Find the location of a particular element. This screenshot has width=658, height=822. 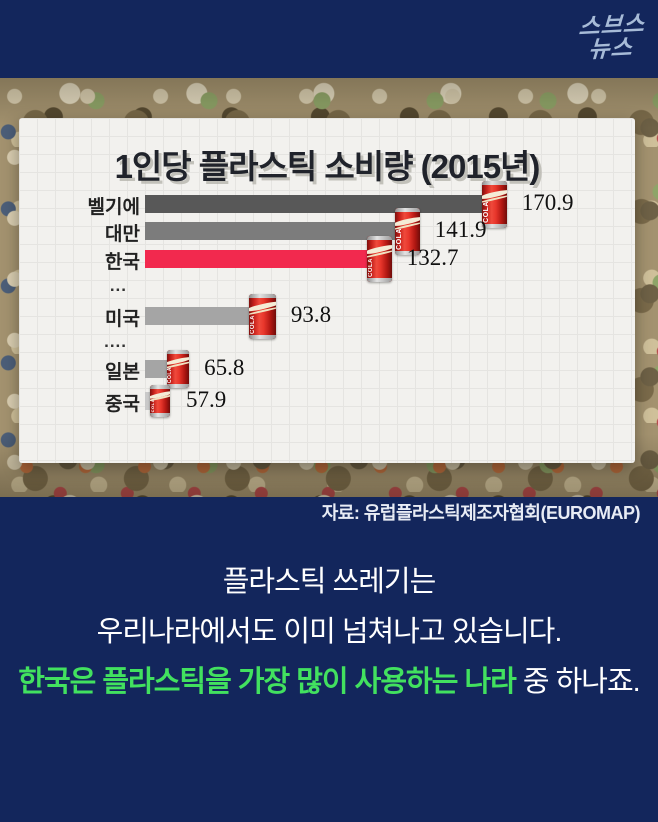

sbs-news-logo: 스브스 뉴스 is located at coordinates (611, 36).